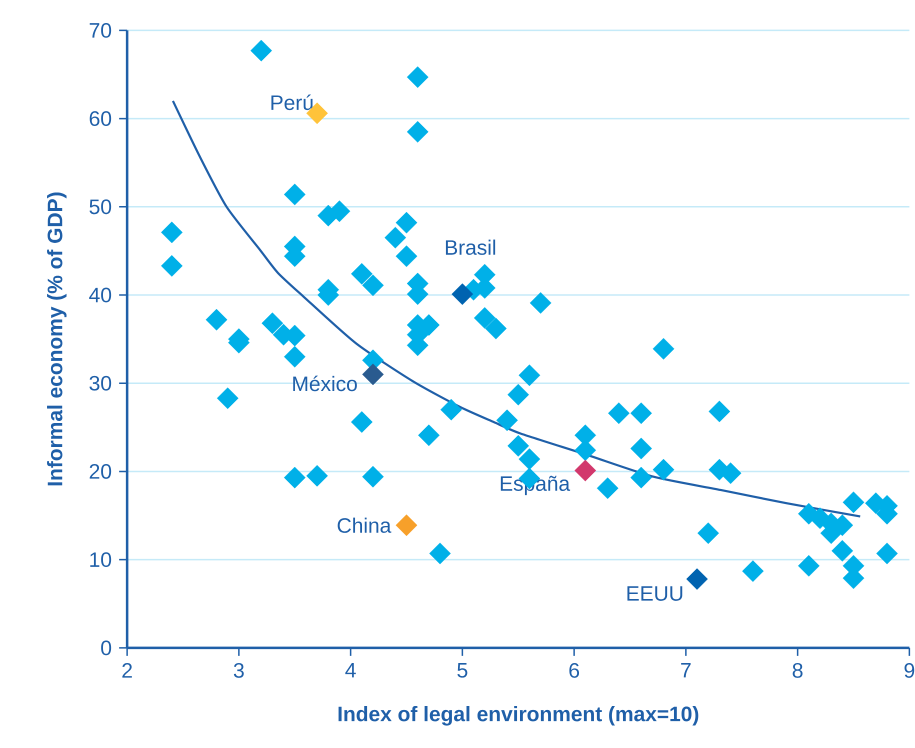 The image size is (915, 748). What do you see at coordinates (57, 339) in the screenshot?
I see `y-axis-title: Informal economy (% of GDP)` at bounding box center [57, 339].